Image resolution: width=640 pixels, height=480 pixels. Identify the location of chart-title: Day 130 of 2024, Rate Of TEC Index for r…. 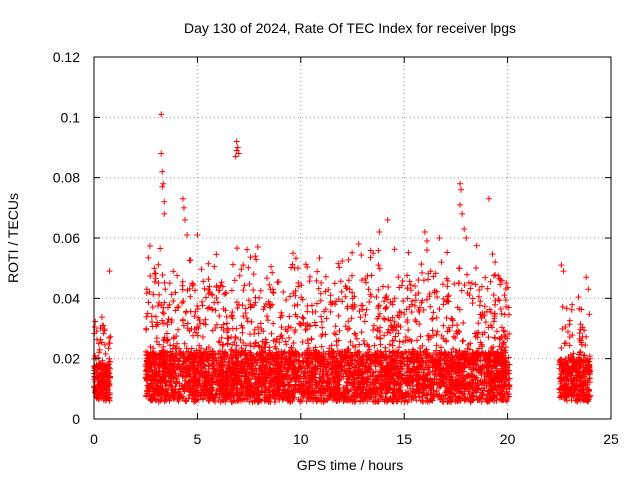
(350, 28).